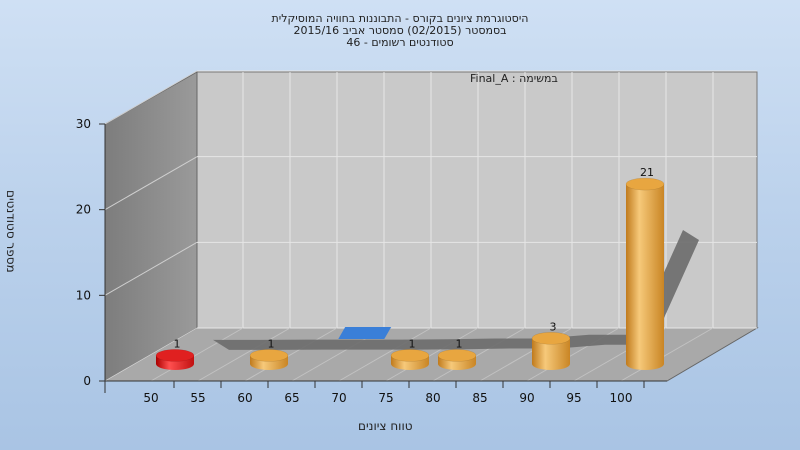  What do you see at coordinates (647, 172) in the screenshot?
I see `bar-value-label: 21` at bounding box center [647, 172].